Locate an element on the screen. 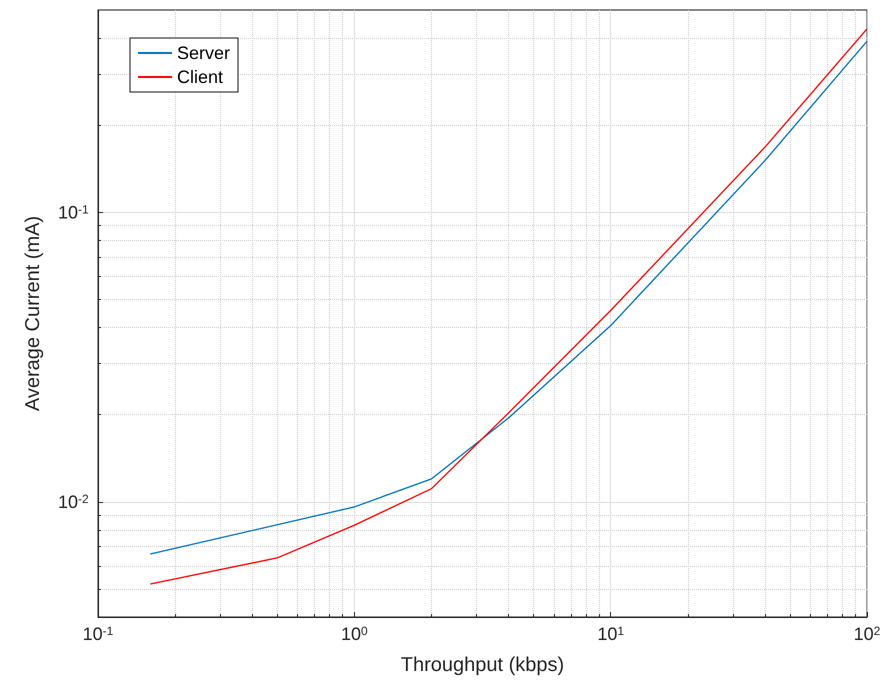 The height and width of the screenshot is (698, 889). legend-label: Client is located at coordinates (200, 77).